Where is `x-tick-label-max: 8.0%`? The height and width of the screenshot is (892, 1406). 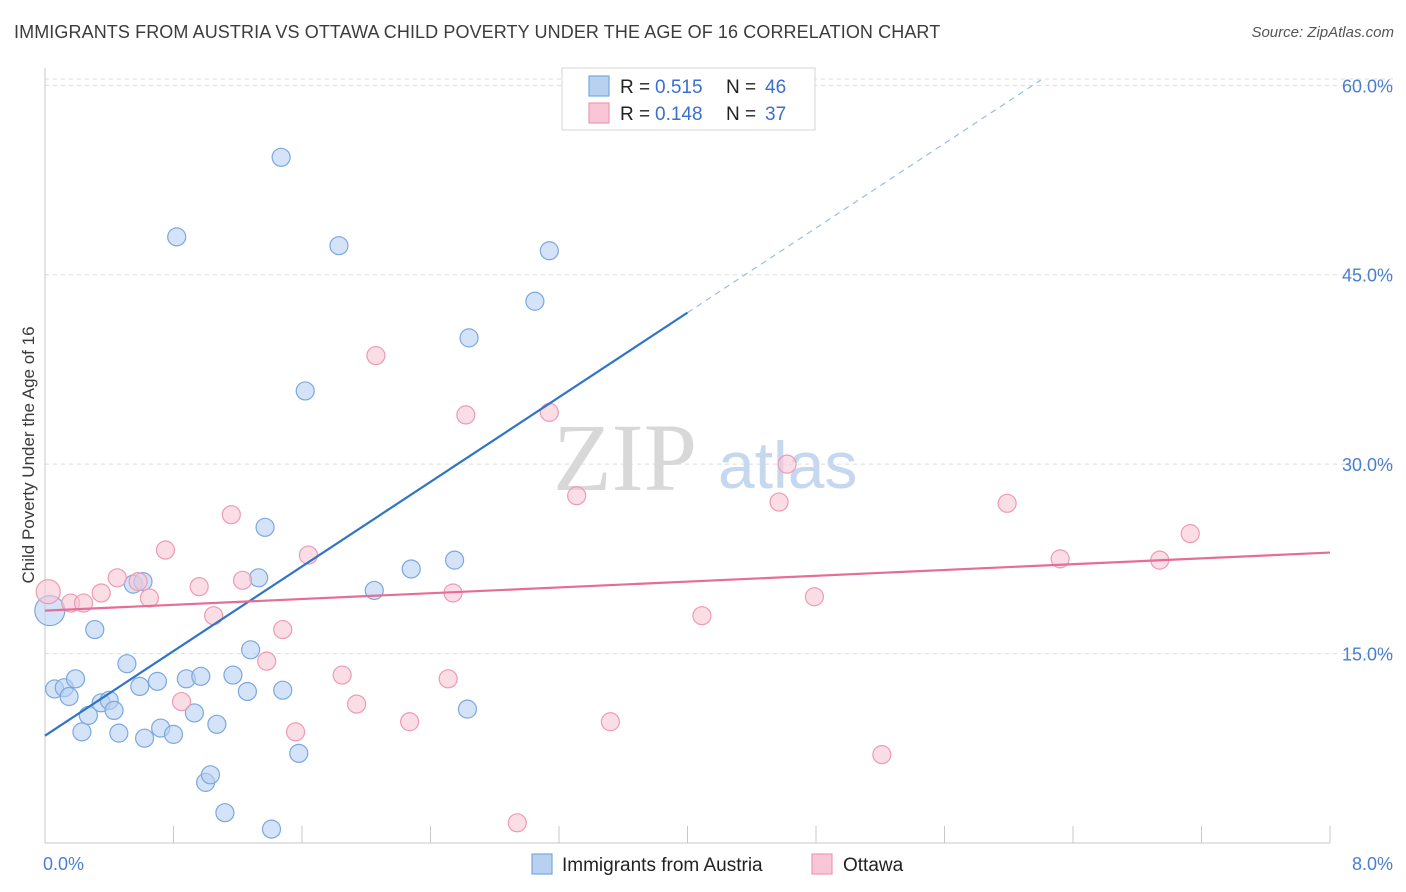 x-tick-label-max: 8.0% is located at coordinates (1372, 864).